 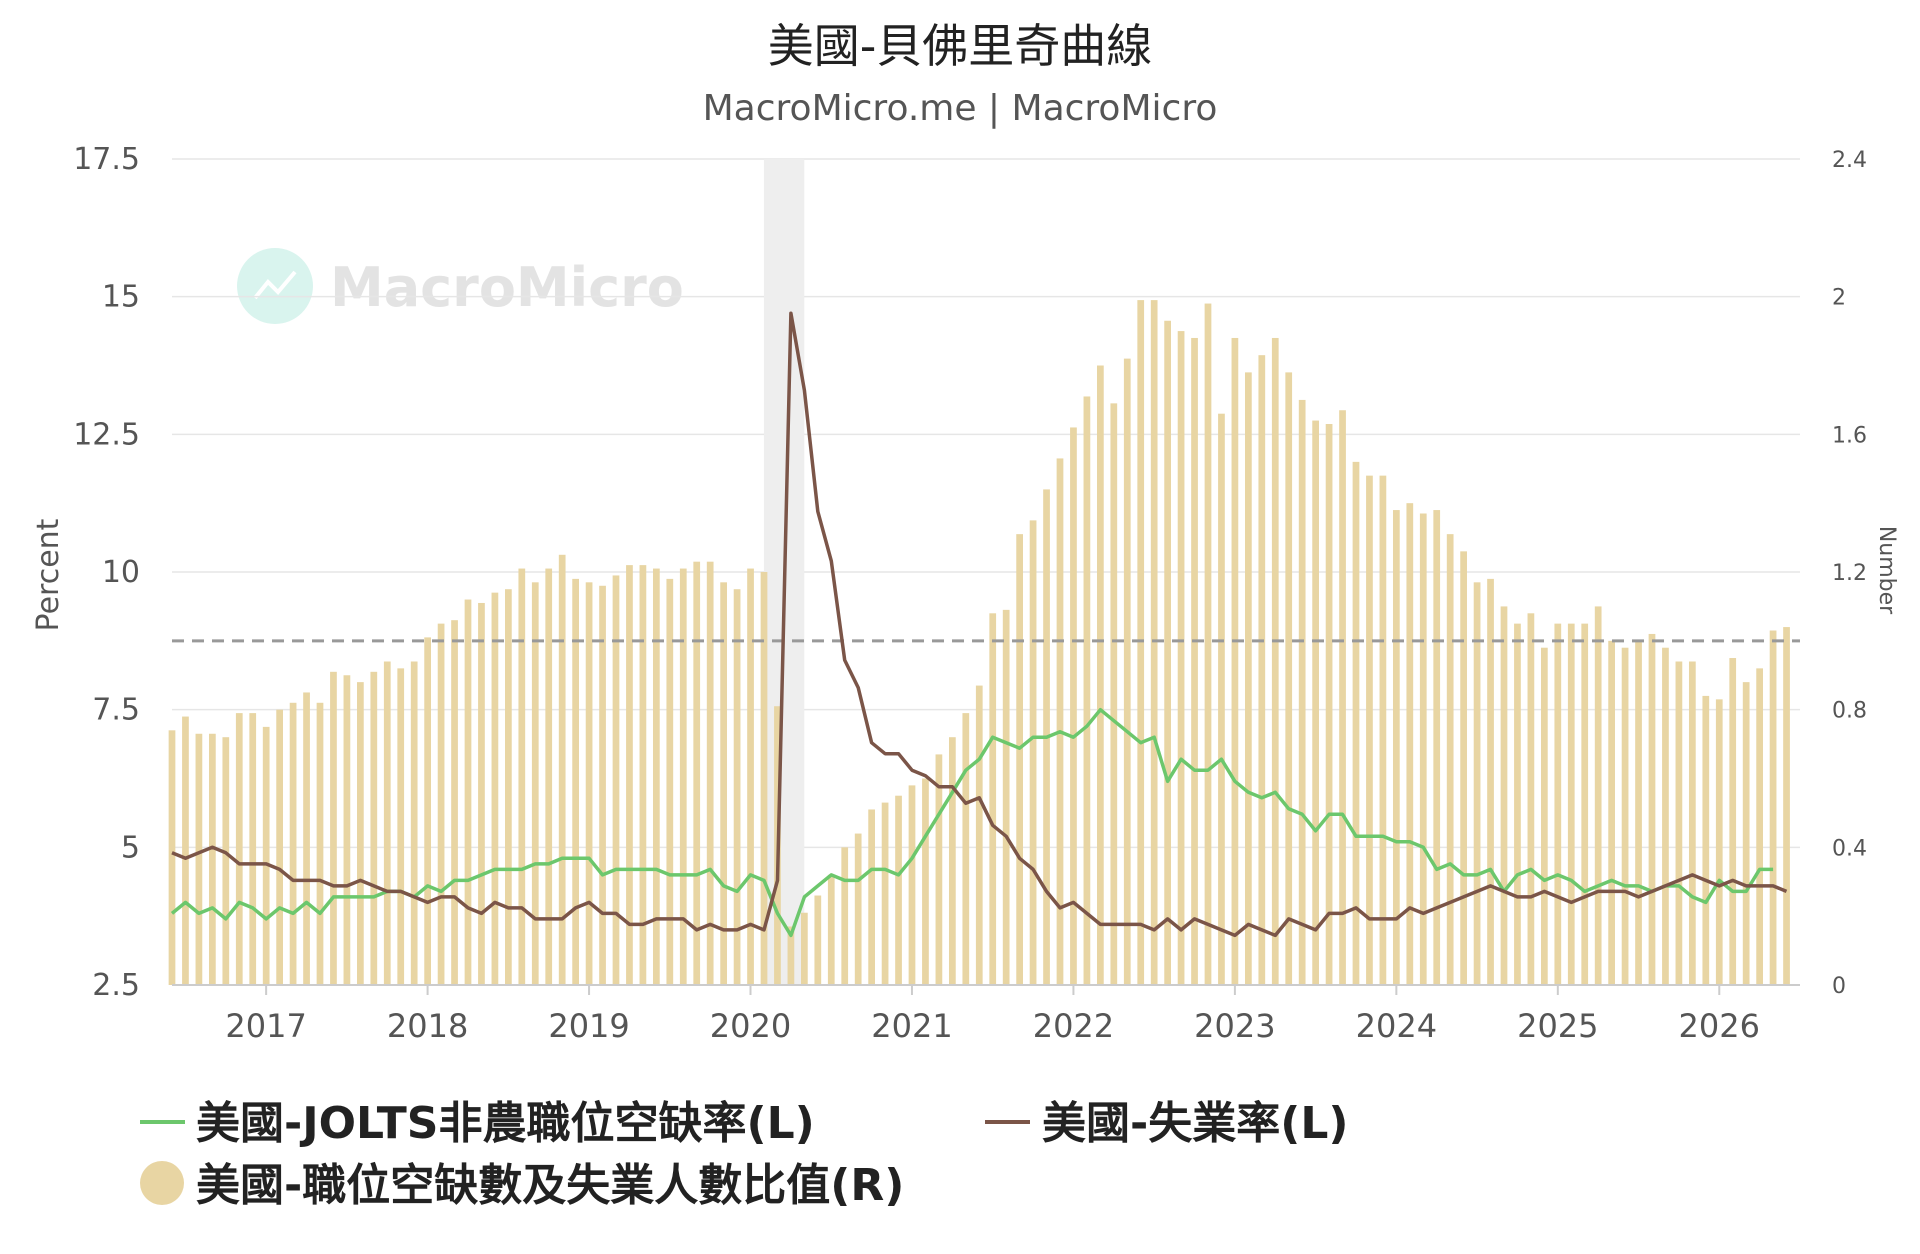 I want to click on right-tick-label: 1.2, so click(x=1849, y=573).